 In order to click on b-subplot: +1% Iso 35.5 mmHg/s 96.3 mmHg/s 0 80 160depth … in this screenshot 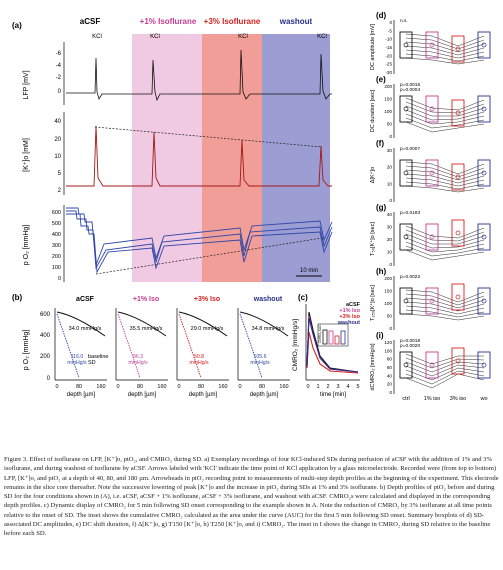, I will do `click(141, 347)`.